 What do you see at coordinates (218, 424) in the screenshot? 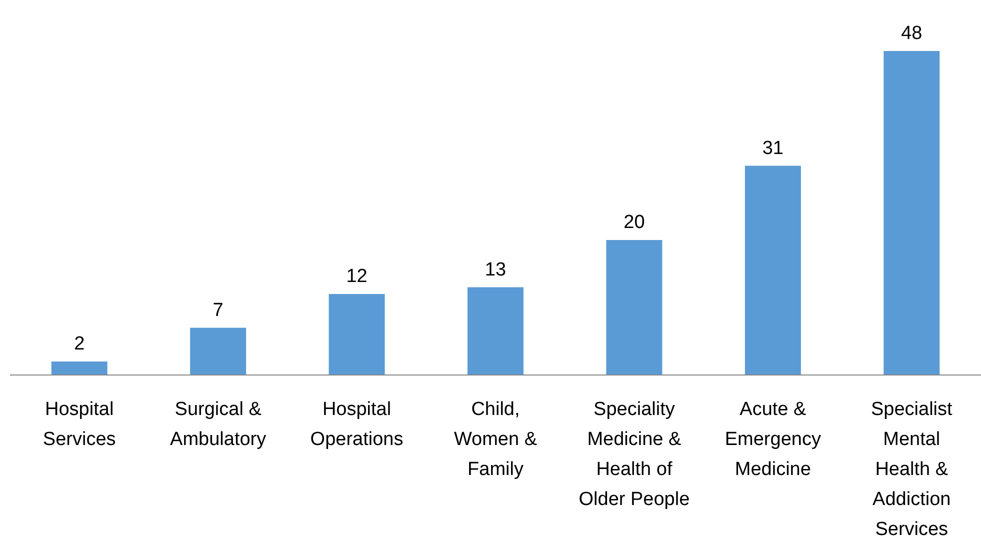
I see `x-tick-label: Surgical & Ambulatory` at bounding box center [218, 424].